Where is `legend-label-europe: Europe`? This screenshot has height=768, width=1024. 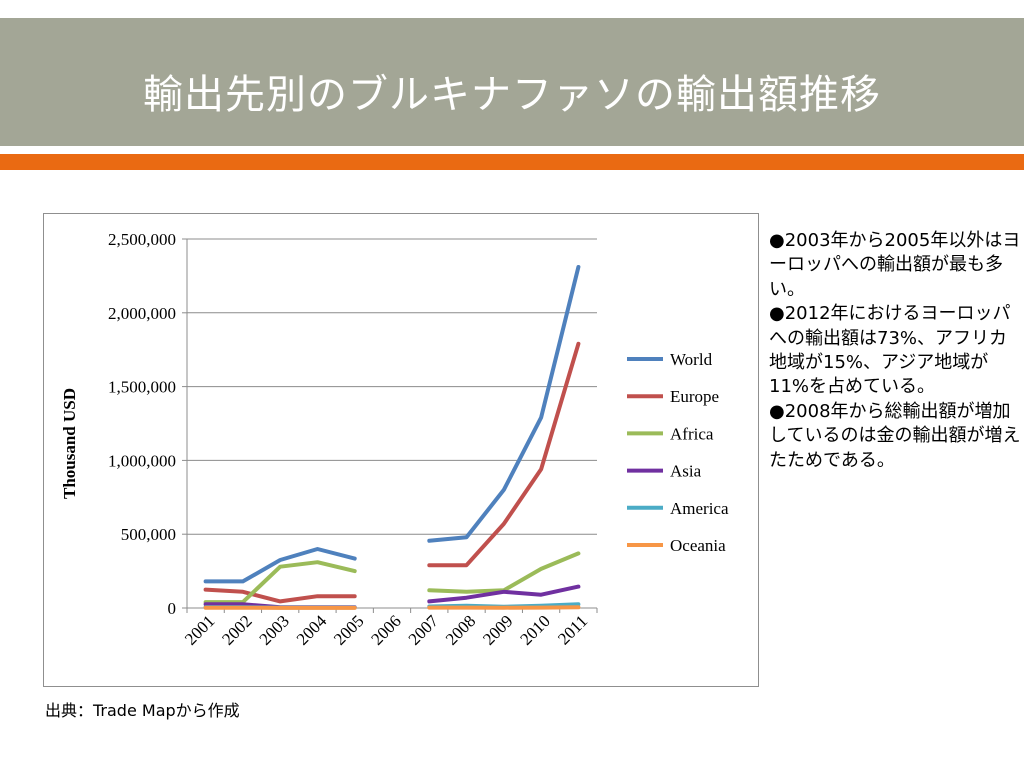
legend-label-europe: Europe is located at coordinates (694, 396).